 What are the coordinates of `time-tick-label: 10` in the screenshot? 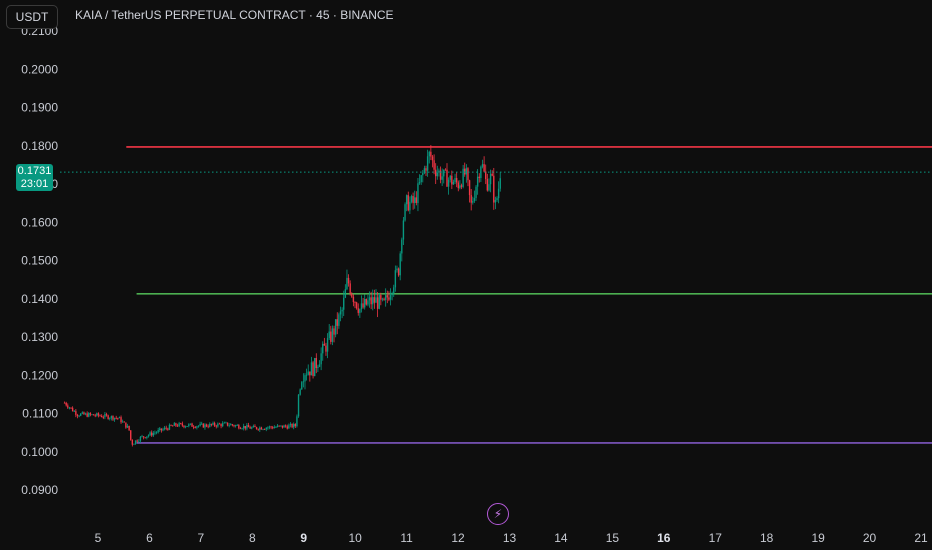 It's located at (356, 538).